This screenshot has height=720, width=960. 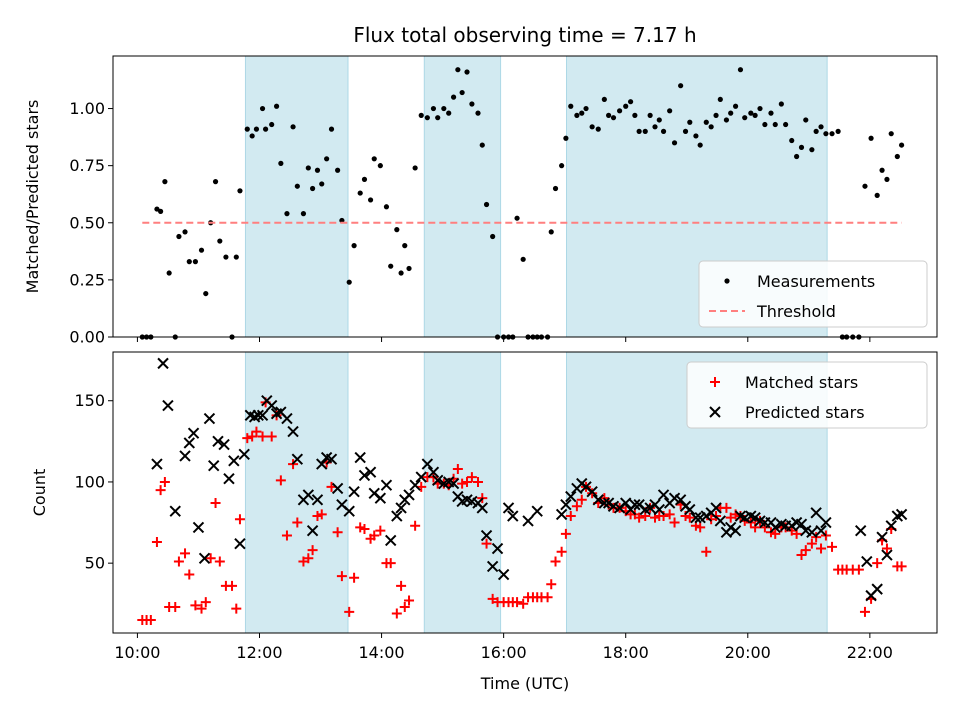 What do you see at coordinates (95, 563) in the screenshot?
I see `y-tick-label: 50` at bounding box center [95, 563].